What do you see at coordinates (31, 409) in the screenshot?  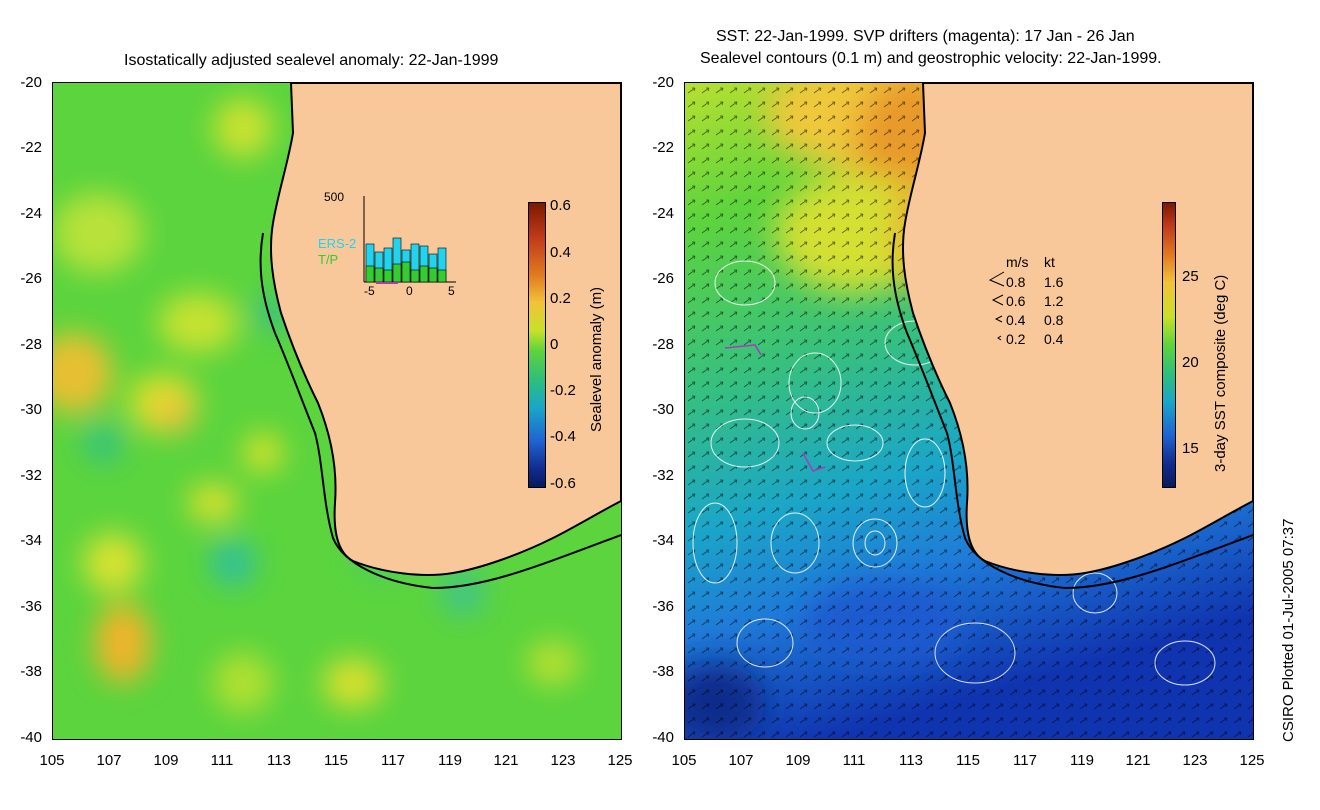 I see `left-y-tick: -30` at bounding box center [31, 409].